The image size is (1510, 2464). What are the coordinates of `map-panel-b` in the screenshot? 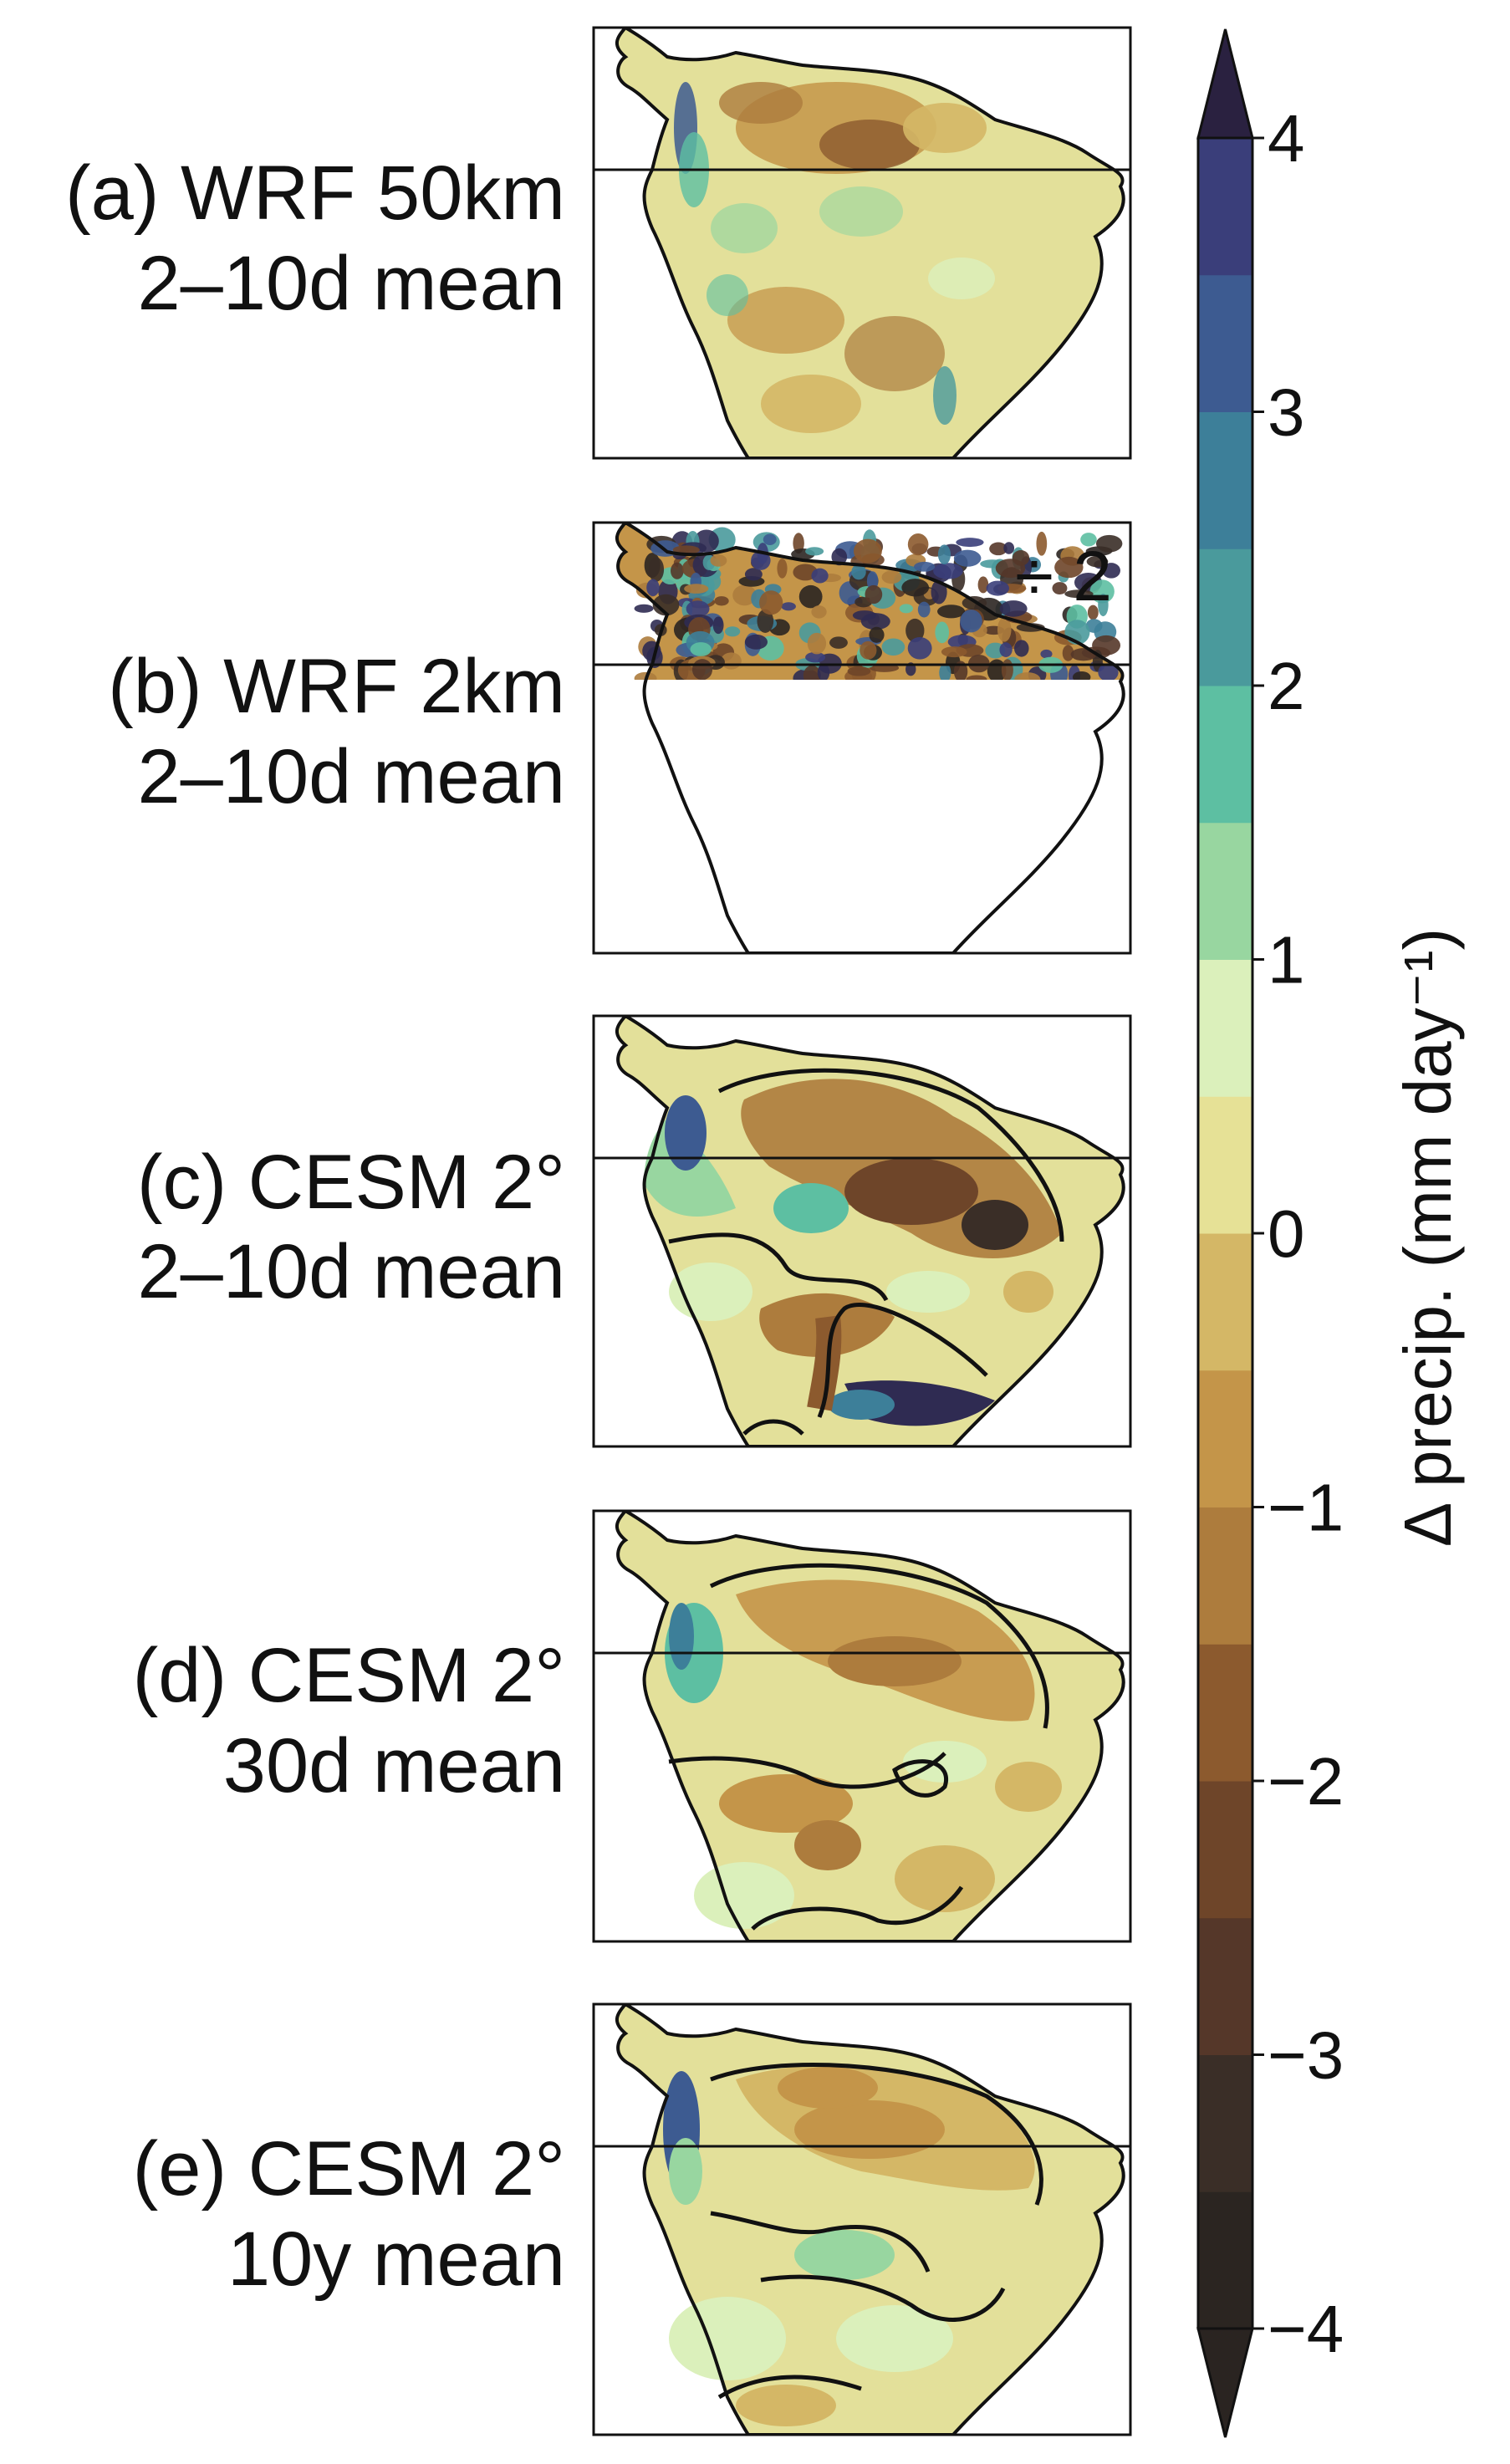 It's located at (862, 738).